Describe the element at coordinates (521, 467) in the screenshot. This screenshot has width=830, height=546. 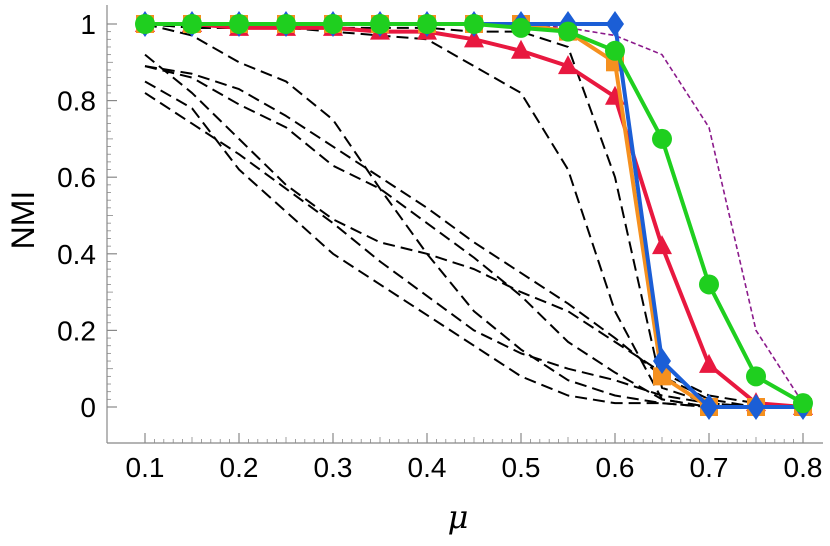
I see `x-tick-label: 0.5` at that location.